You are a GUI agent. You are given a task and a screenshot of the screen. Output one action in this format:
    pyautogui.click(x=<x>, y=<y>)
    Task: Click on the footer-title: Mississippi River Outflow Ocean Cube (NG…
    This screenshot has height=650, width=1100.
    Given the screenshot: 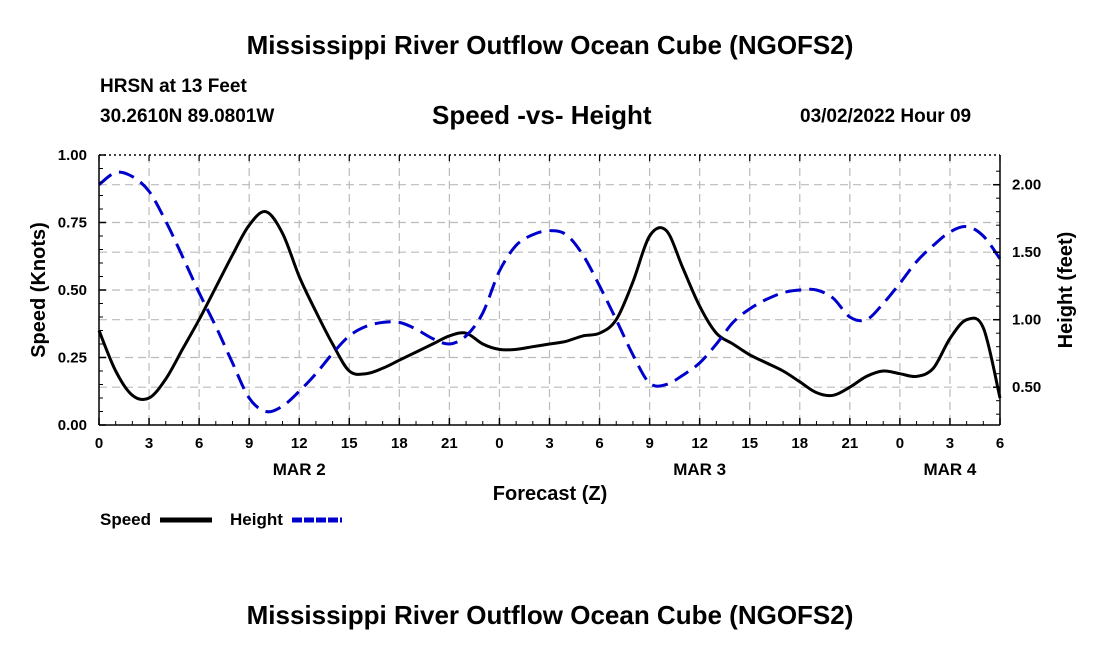 What is the action you would take?
    pyautogui.click(x=550, y=615)
    